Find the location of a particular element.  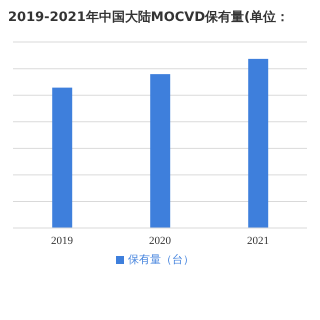

x-tick-label: 2020 is located at coordinates (160, 240).